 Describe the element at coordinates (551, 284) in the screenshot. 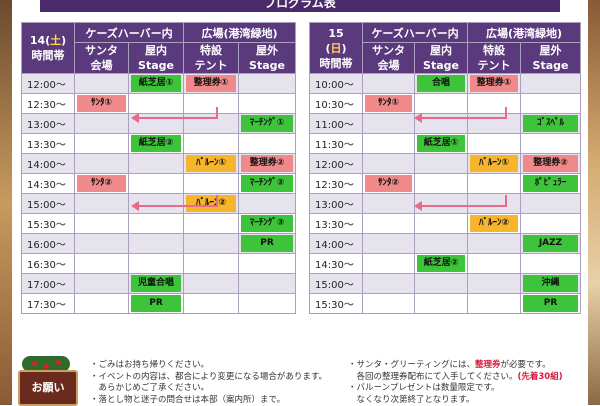

I see `schedule-cell: 沖縄` at that location.